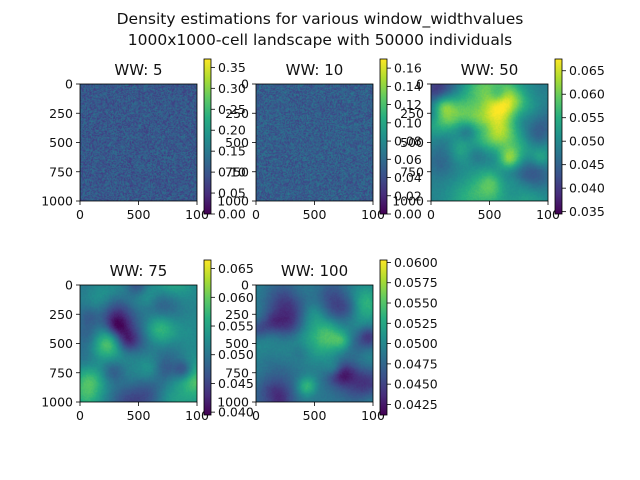  I want to click on panel-title: WW: 10, so click(315, 70).